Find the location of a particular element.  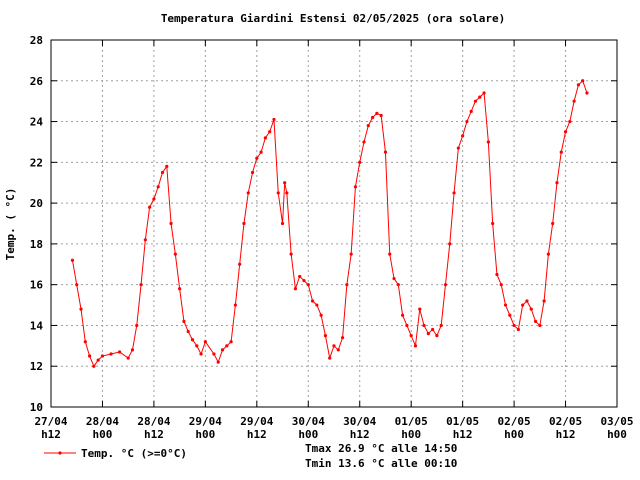

x-tick-label: 01/05 h00 is located at coordinates (411, 428).